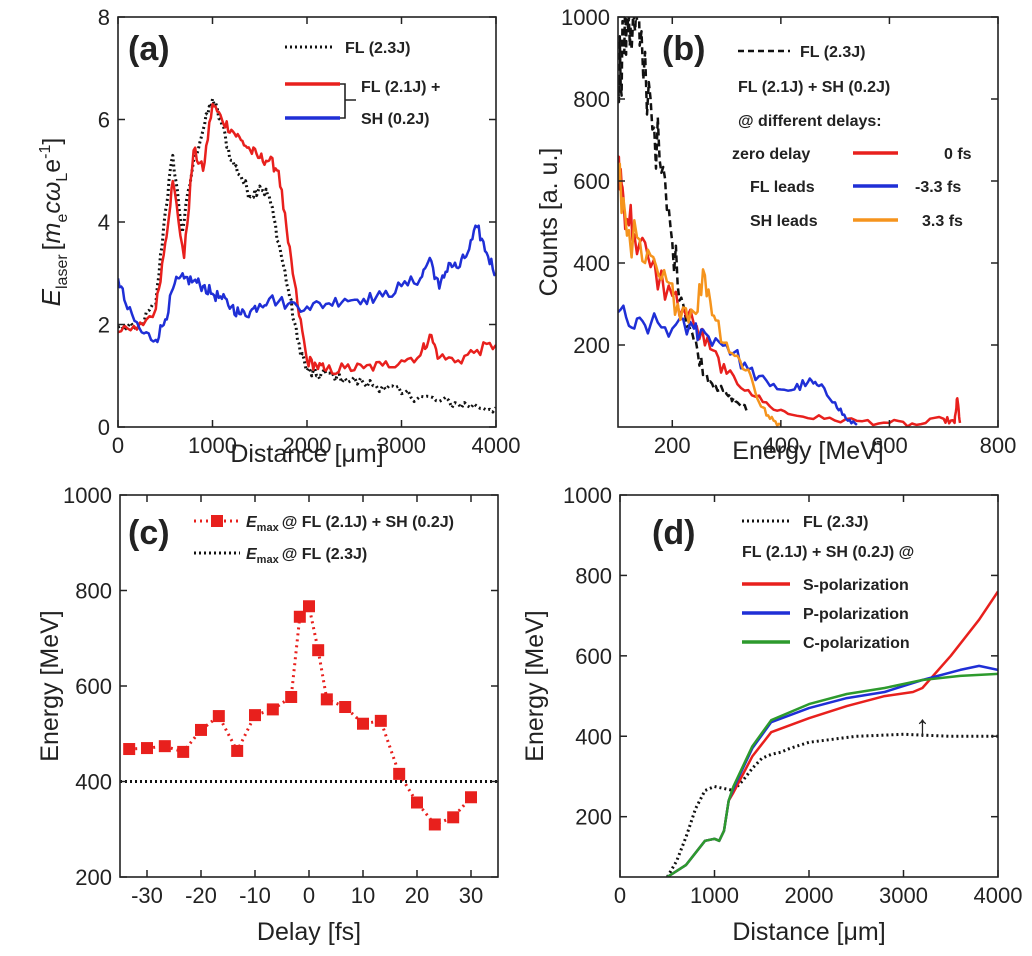 The width and height of the screenshot is (1032, 956). Describe the element at coordinates (368, 522) in the screenshot. I see `legend-c-combo-suffix: @ FL (2.1J) + SH (0.2J)` at that location.